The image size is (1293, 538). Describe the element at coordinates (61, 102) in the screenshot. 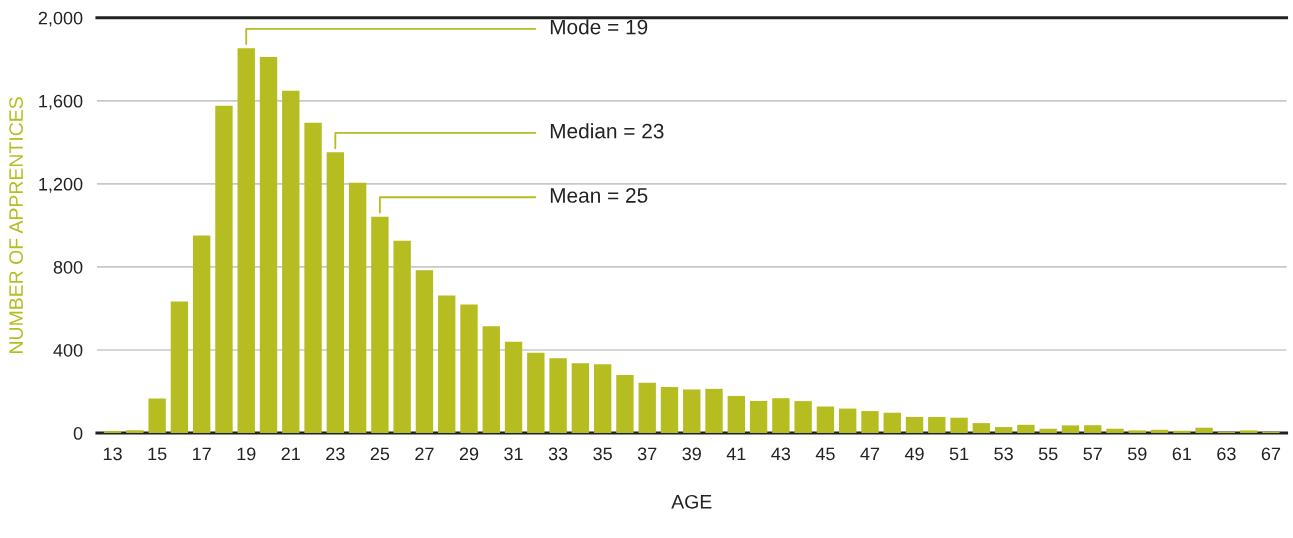

I see `y-tick-label: 1,600` at that location.